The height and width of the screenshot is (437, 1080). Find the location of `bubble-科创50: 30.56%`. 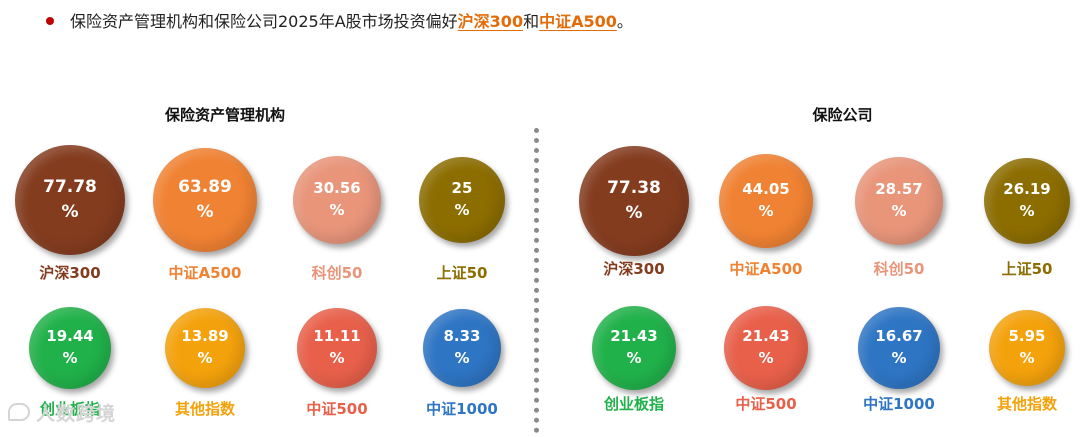

bubble-科创50: 30.56% is located at coordinates (337, 200).